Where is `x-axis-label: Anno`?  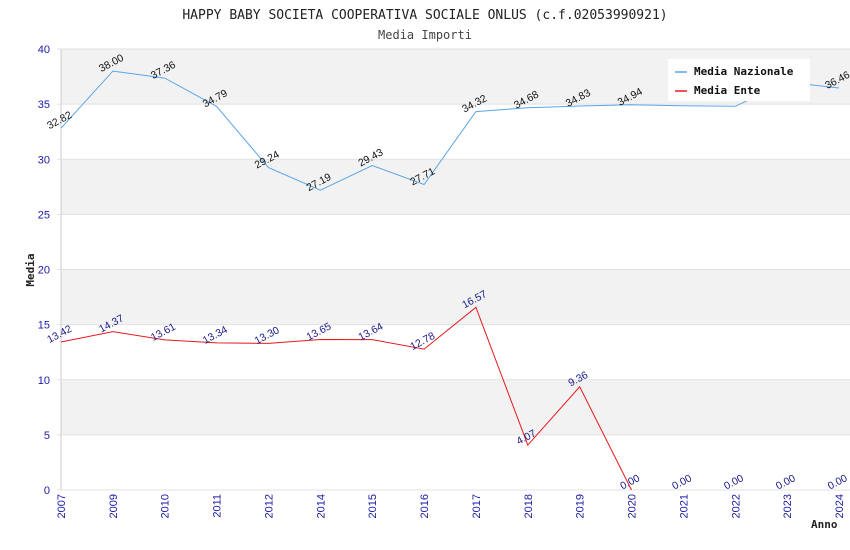
x-axis-label: Anno is located at coordinates (824, 524).